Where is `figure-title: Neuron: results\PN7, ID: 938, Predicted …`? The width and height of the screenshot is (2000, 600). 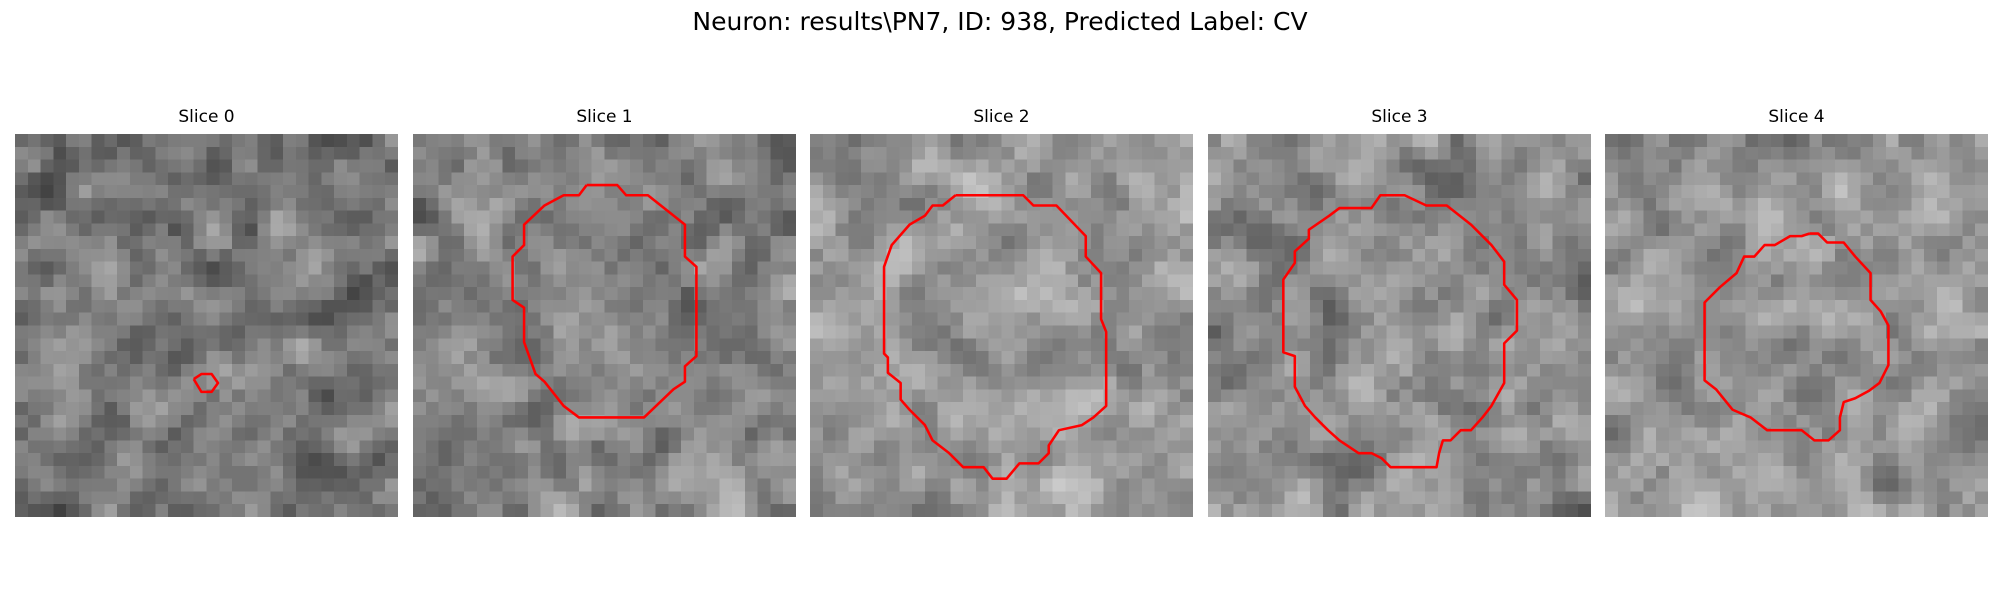 figure-title: Neuron: results\PN7, ID: 938, Predicted … is located at coordinates (1000, 21).